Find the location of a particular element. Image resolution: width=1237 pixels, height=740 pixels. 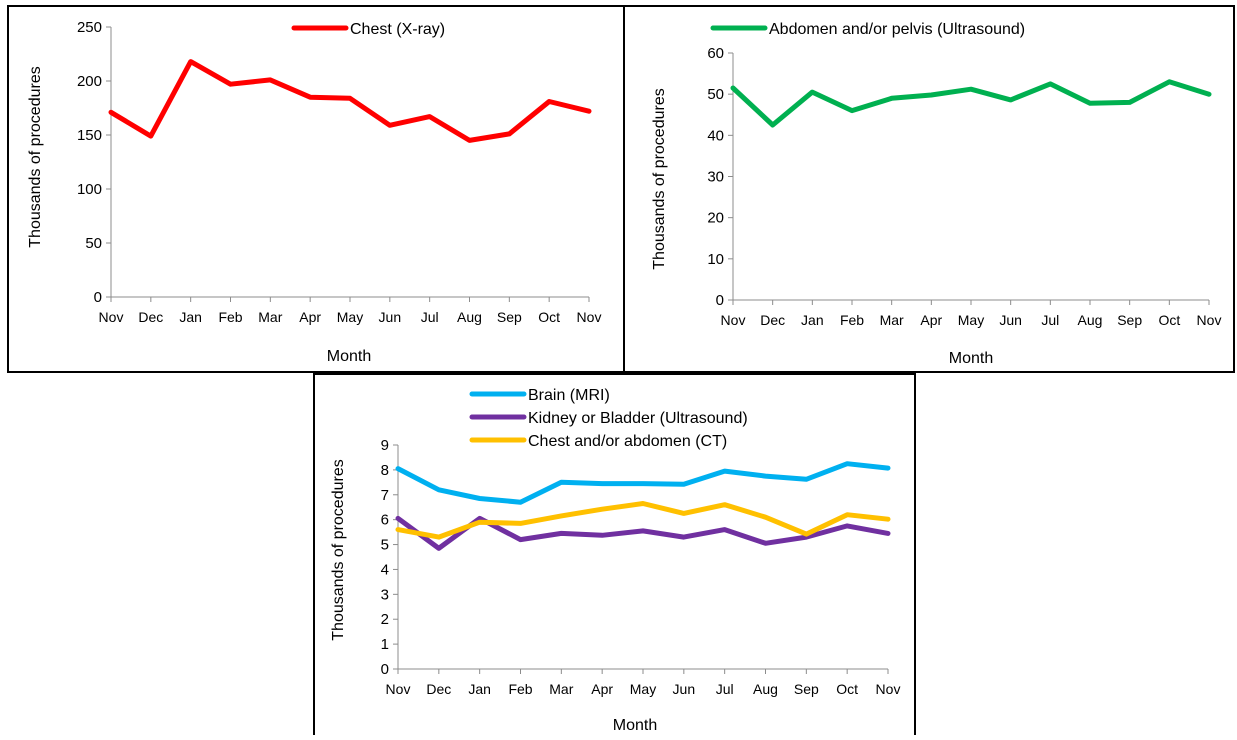

series-line-abdomen-and-or-pelvis-ultrasound is located at coordinates (971, 103).